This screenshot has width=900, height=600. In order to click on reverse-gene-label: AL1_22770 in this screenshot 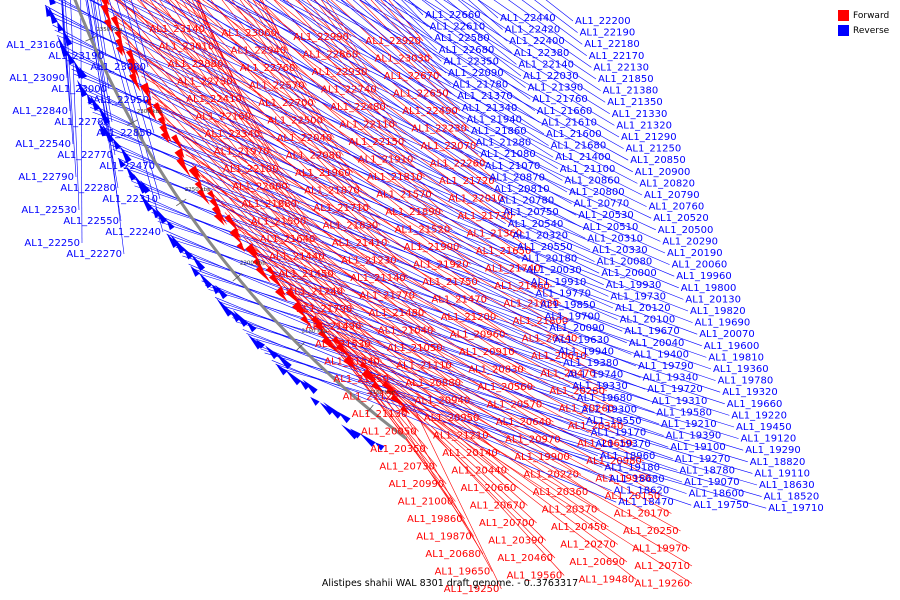, I will do `click(85, 155)`.